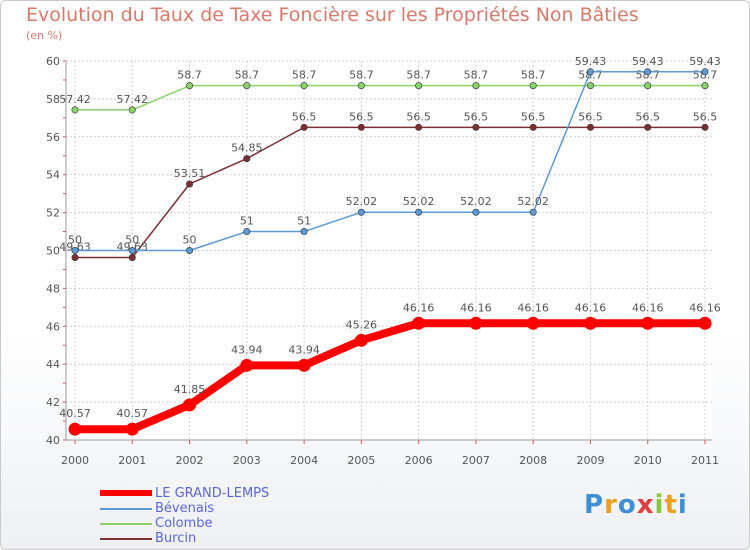 The image size is (750, 550). Describe the element at coordinates (645, 505) in the screenshot. I see `logo-letter: x` at that location.